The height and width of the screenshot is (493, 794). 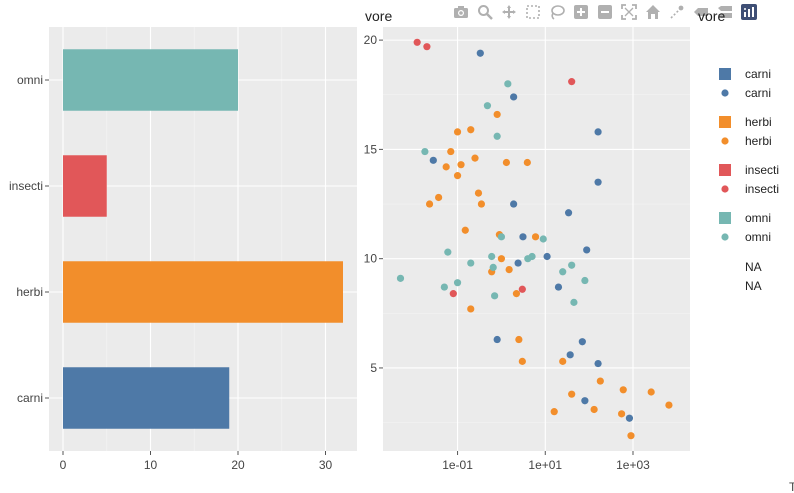 What do you see at coordinates (653, 12) in the screenshot?
I see `reset-axes-icon` at bounding box center [653, 12].